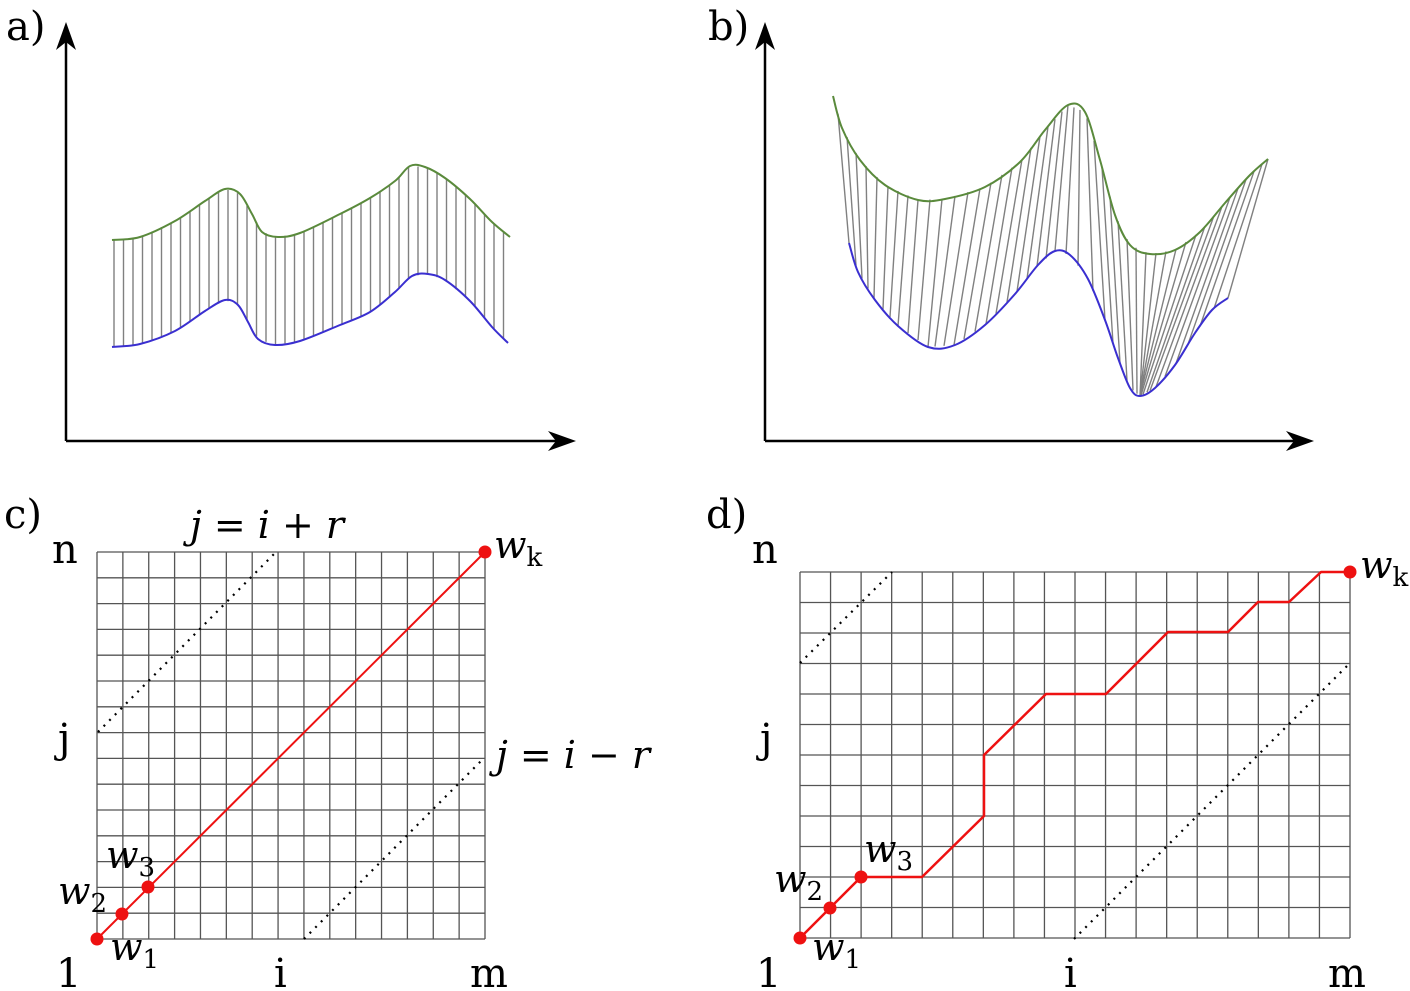  What do you see at coordinates (485, 552) in the screenshot?
I see `panel-c-point-wk` at bounding box center [485, 552].